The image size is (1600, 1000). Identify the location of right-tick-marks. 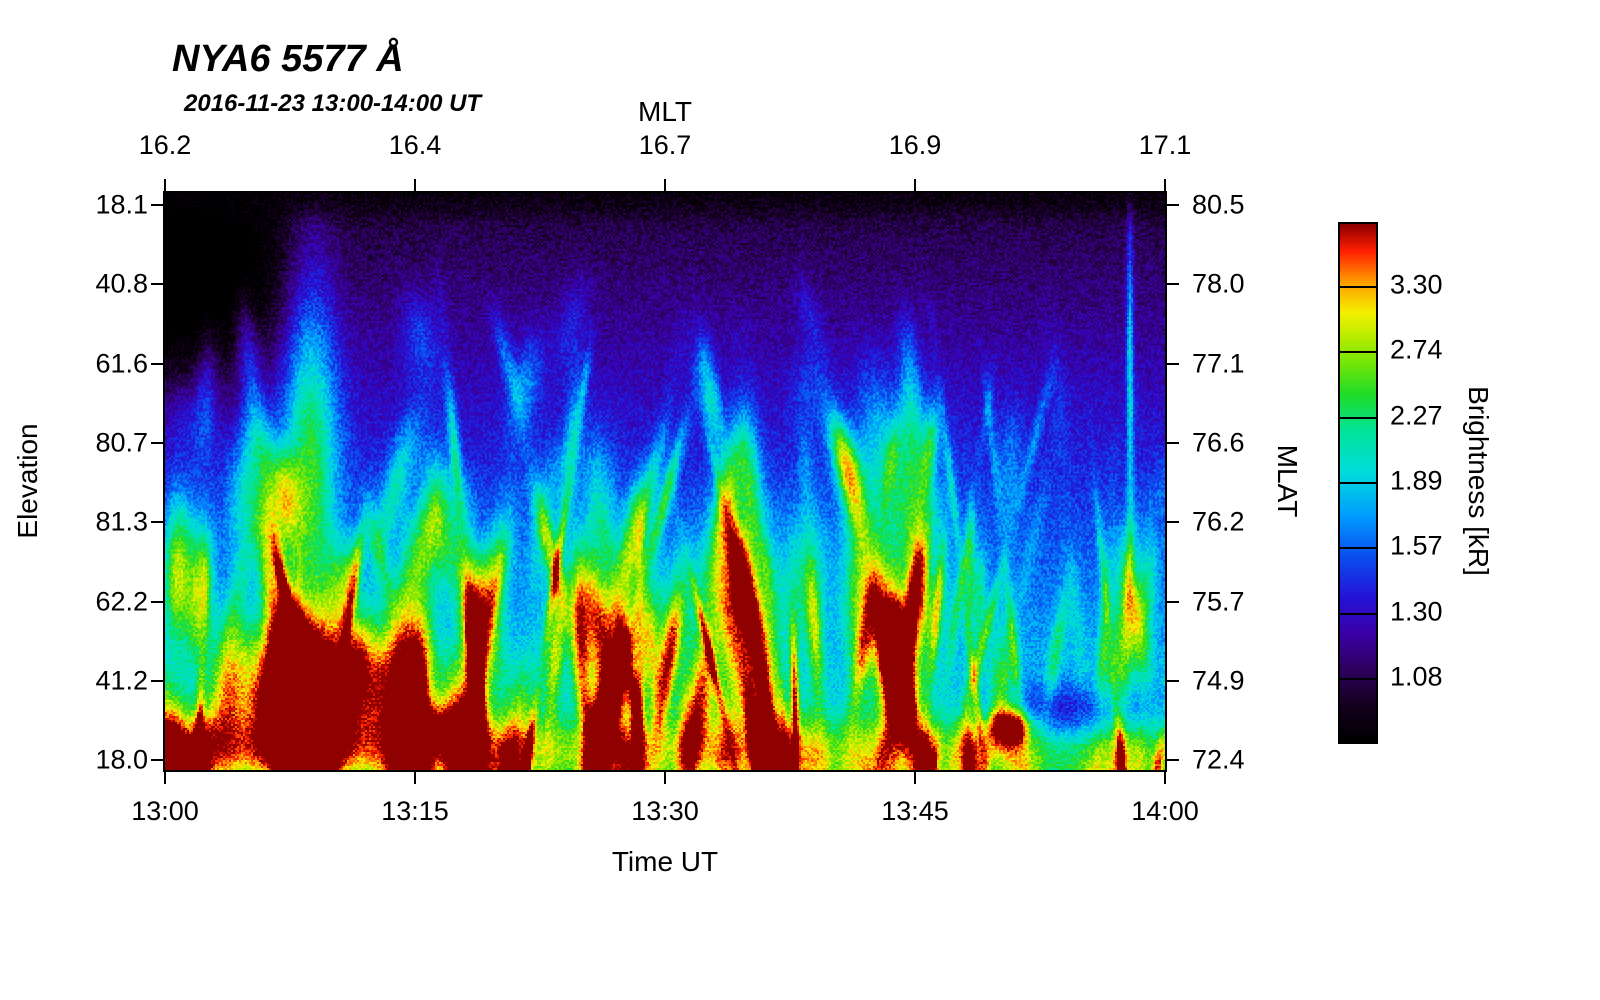
(1172, 481).